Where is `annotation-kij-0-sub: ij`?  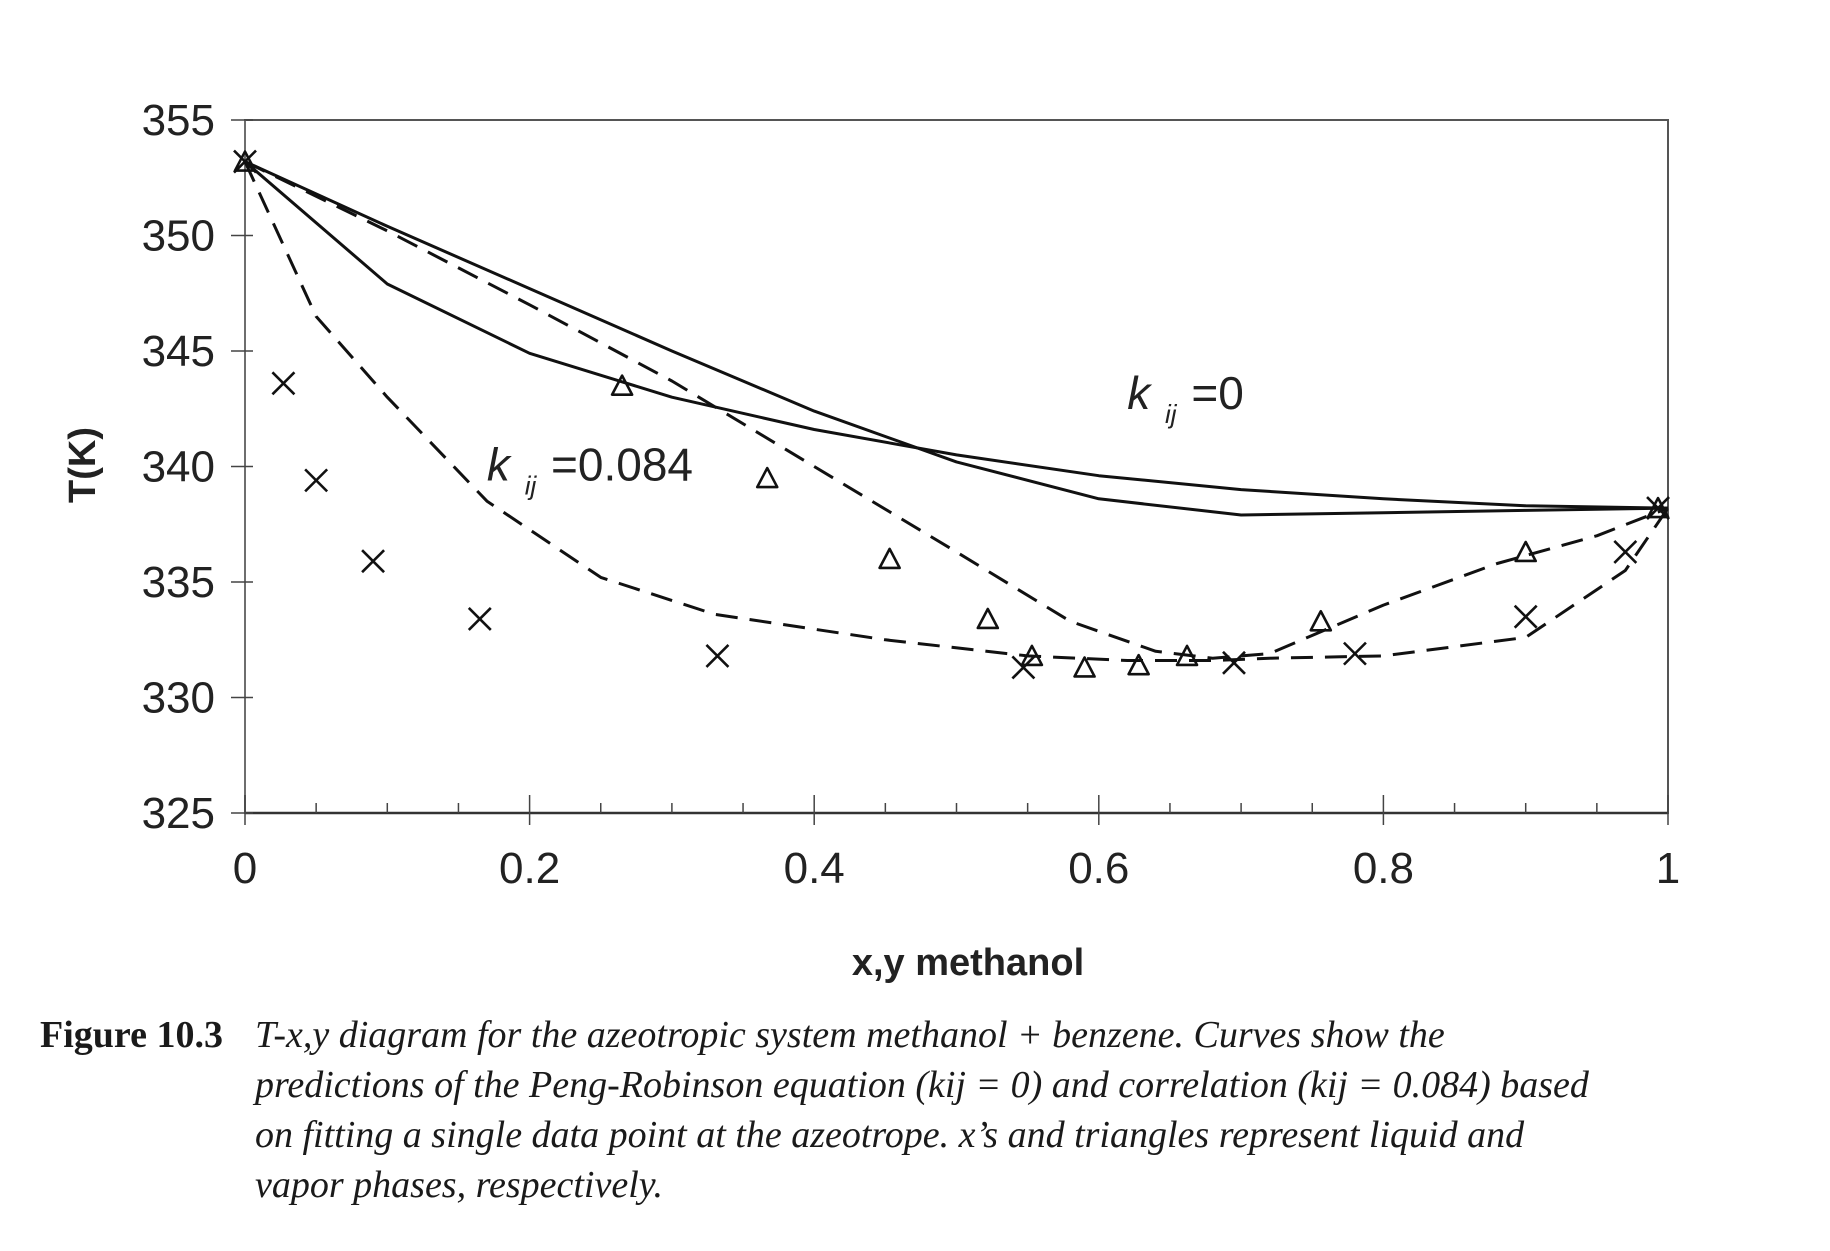 annotation-kij-0-sub: ij is located at coordinates (1171, 414).